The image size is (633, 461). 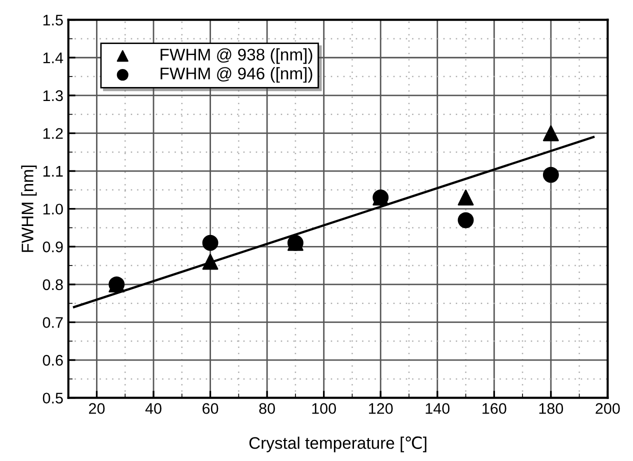 What do you see at coordinates (267, 408) in the screenshot?
I see `x-tick-label: 80` at bounding box center [267, 408].